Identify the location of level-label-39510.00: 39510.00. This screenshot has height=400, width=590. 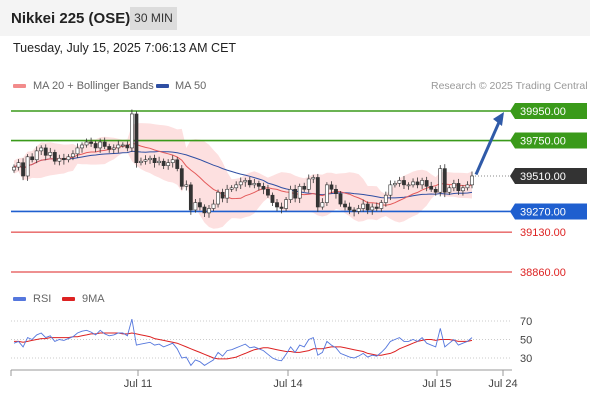
(543, 177).